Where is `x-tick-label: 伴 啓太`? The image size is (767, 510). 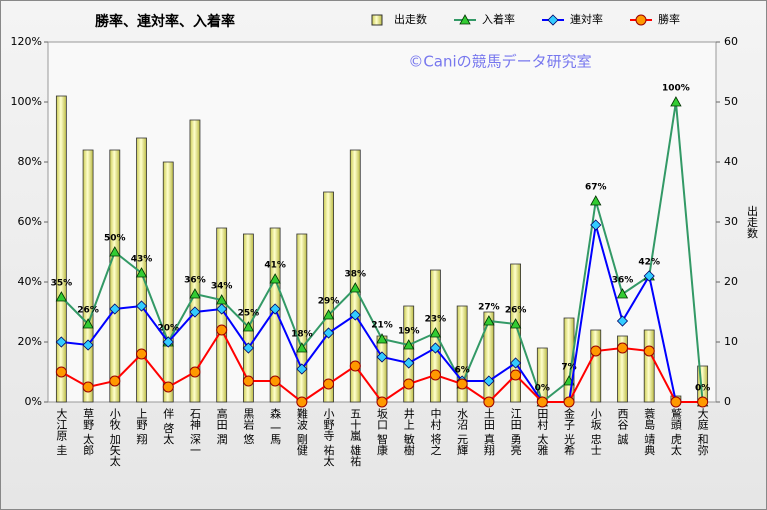 x-tick-label: 伴 啓太 is located at coordinates (168, 426).